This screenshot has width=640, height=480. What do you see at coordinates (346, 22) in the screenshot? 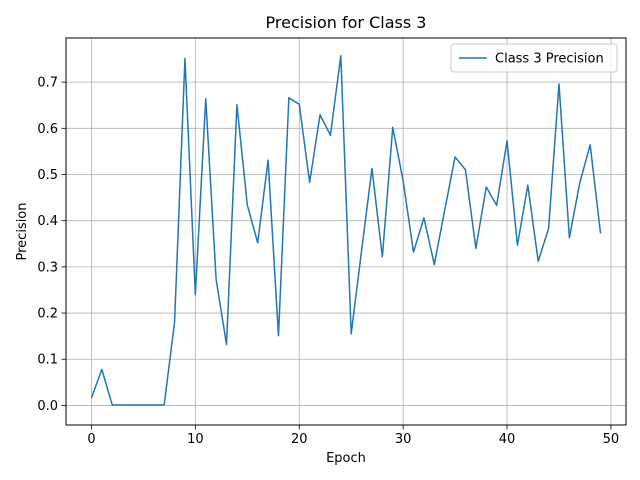
I see `chart-title: Precision for Class 3` at bounding box center [346, 22].